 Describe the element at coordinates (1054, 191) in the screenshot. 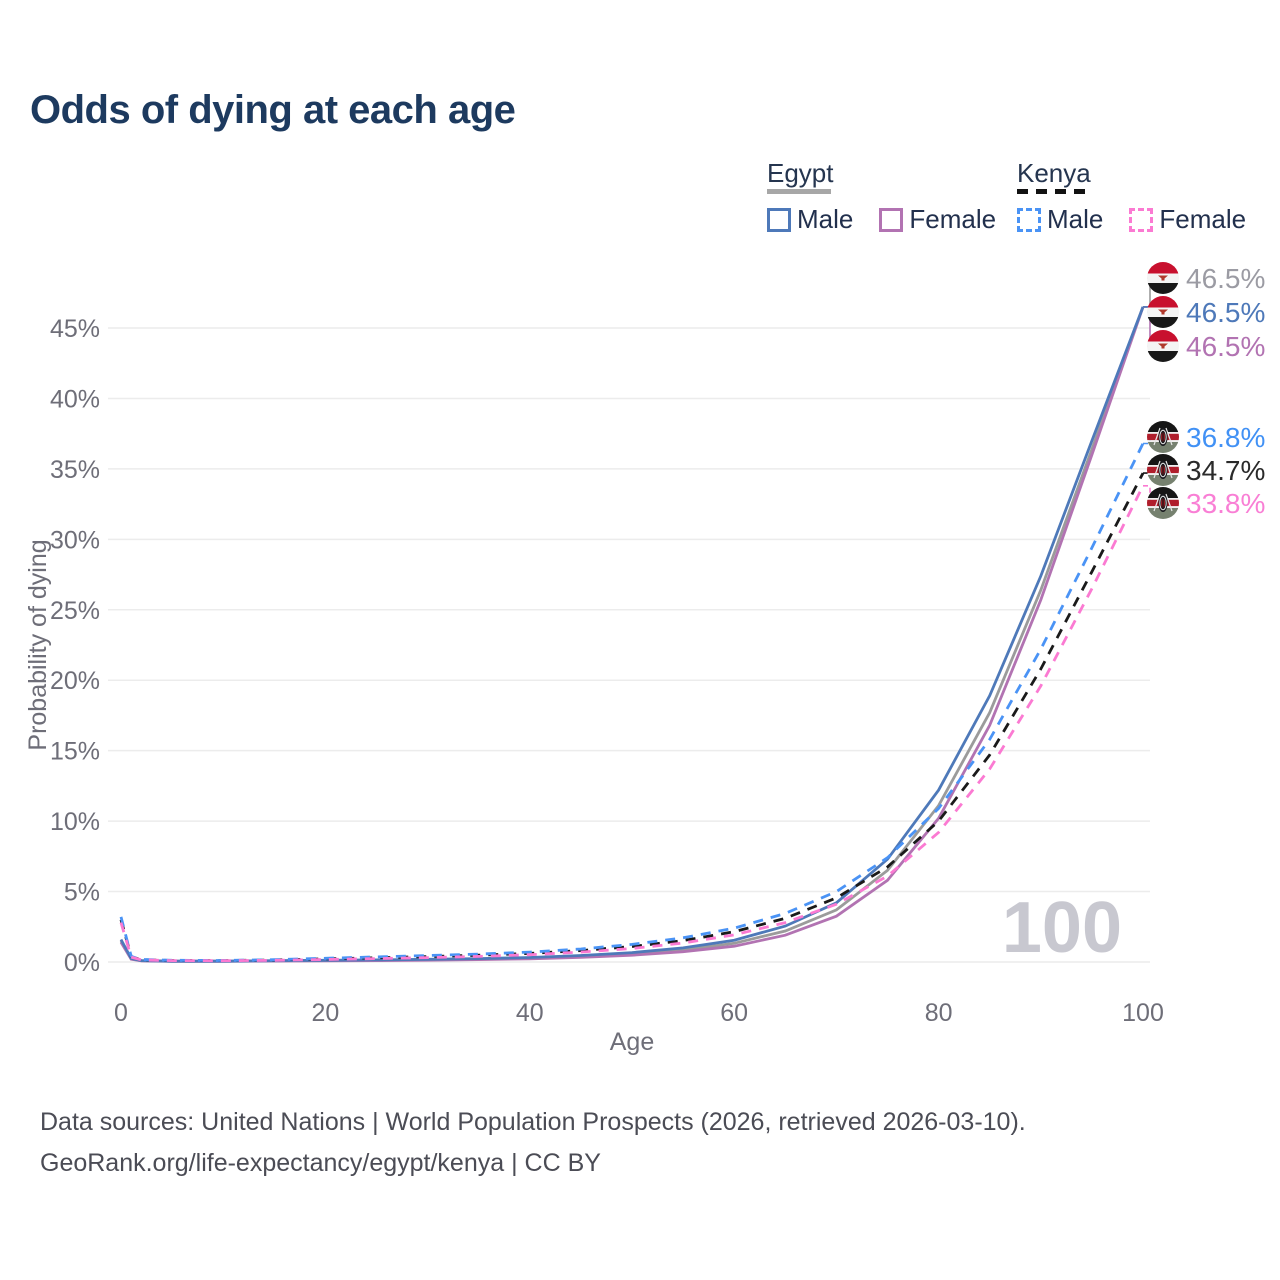

I see `kenya-line-sample` at that location.